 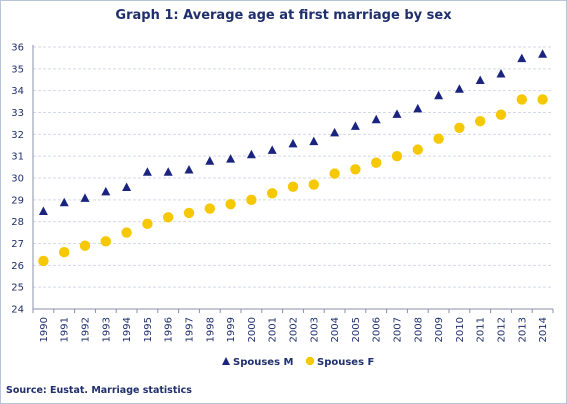 What do you see at coordinates (210, 329) in the screenshot?
I see `x-tick-label: 1998` at bounding box center [210, 329].